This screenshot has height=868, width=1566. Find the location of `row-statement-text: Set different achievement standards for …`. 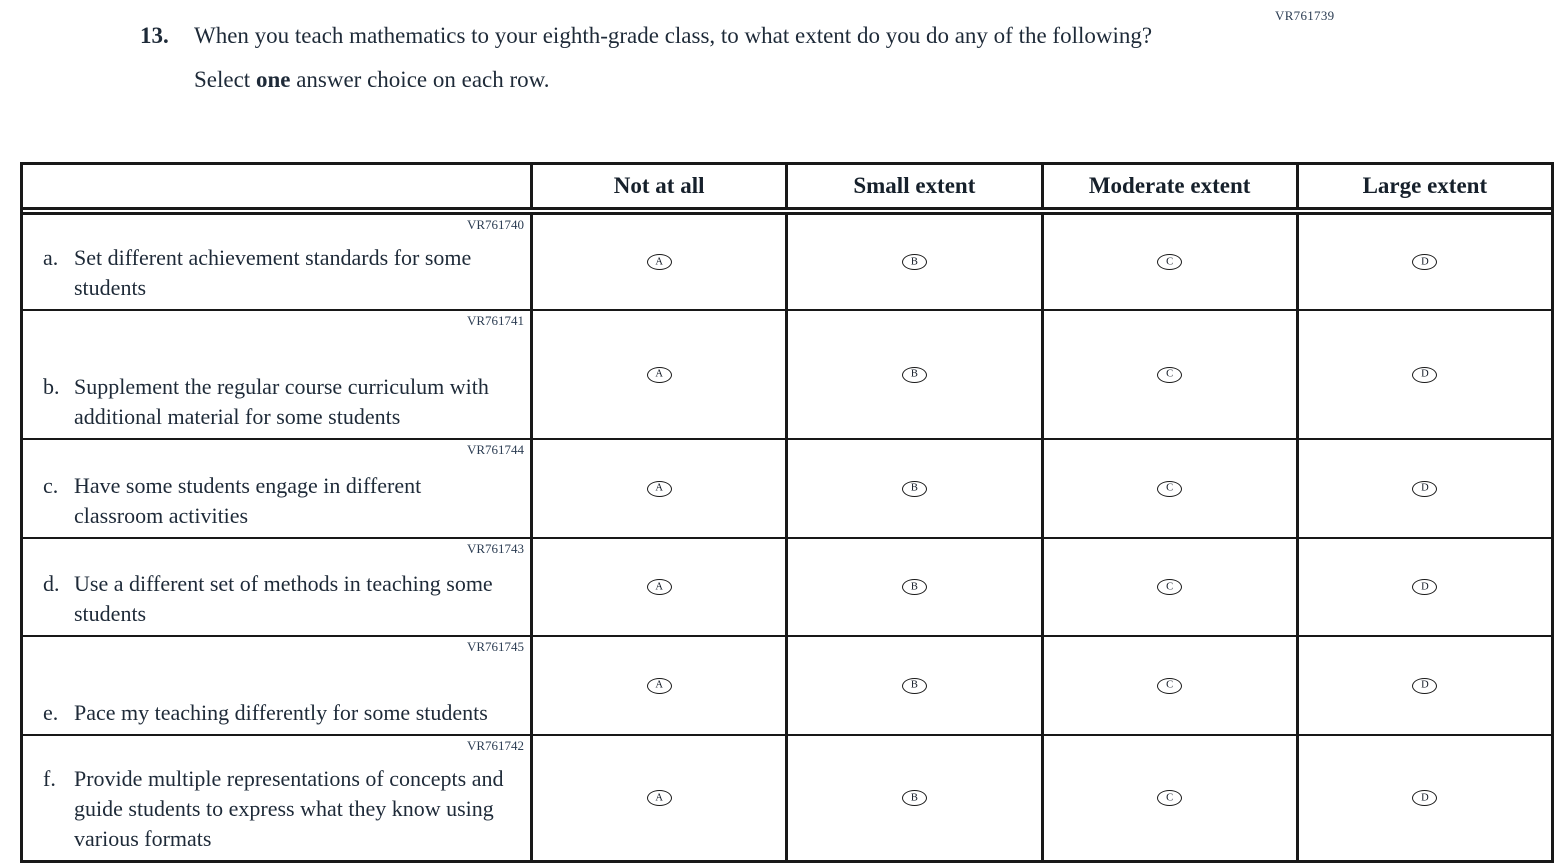

row-statement-text: Set different achievement standards for … is located at coordinates (273, 272).